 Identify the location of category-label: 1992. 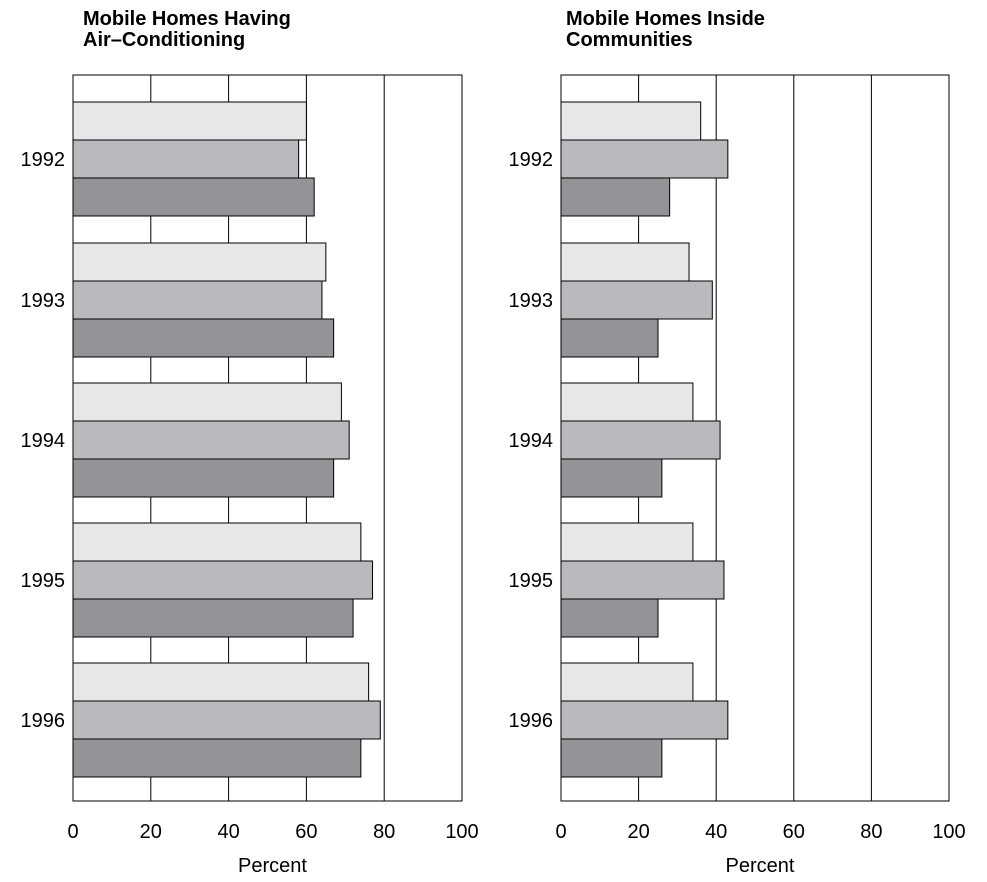
(43, 160).